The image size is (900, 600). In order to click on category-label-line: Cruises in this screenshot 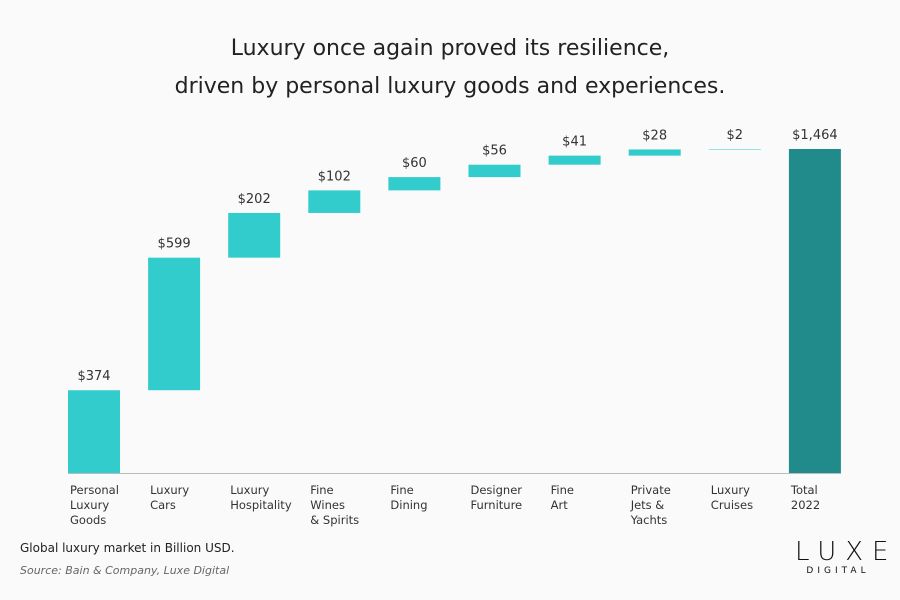, I will do `click(732, 505)`.